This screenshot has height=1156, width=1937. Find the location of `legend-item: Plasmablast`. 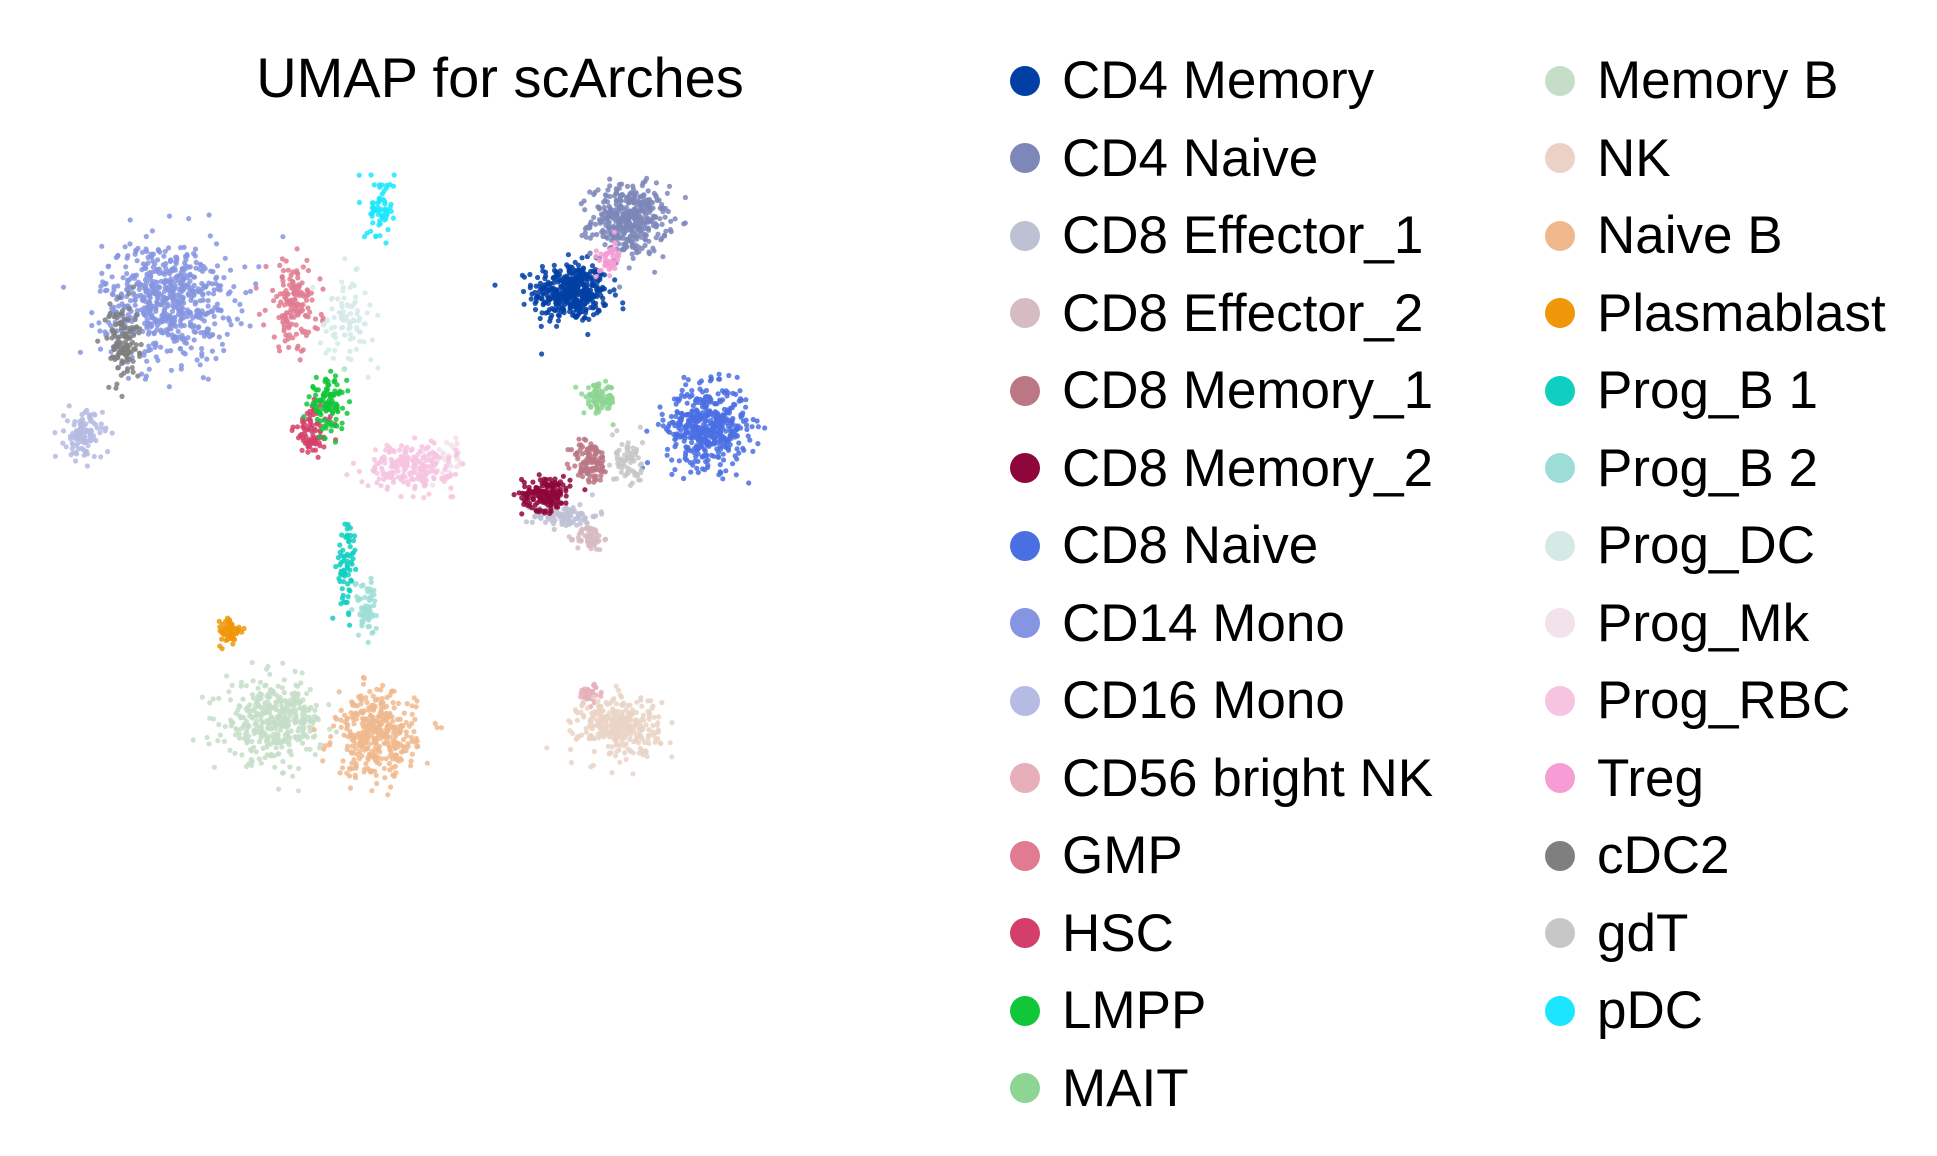

legend-item: Plasmablast is located at coordinates (1715, 314).